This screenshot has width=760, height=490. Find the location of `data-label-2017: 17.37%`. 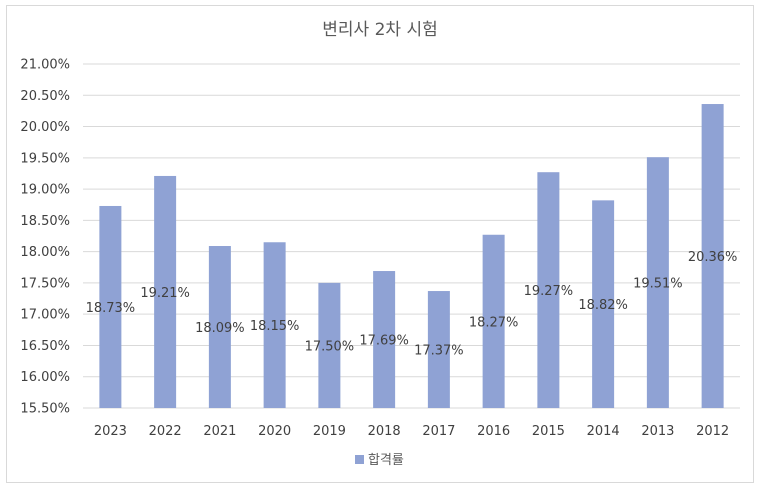

data-label-2017: 17.37% is located at coordinates (439, 351).